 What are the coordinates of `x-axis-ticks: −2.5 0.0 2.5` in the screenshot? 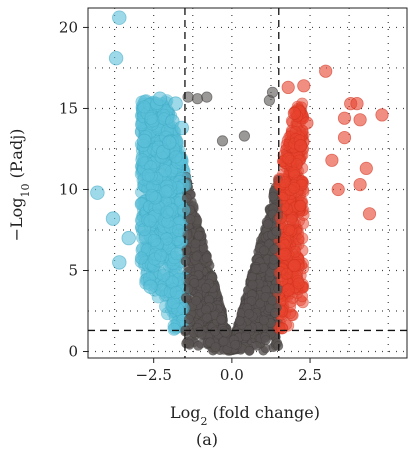 It's located at (228, 371).